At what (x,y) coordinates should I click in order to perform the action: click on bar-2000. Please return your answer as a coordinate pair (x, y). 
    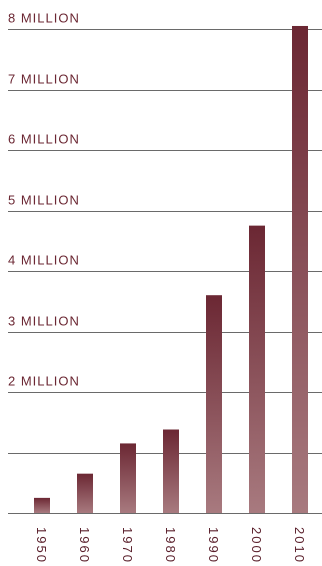
    Looking at the image, I should click on (257, 369).